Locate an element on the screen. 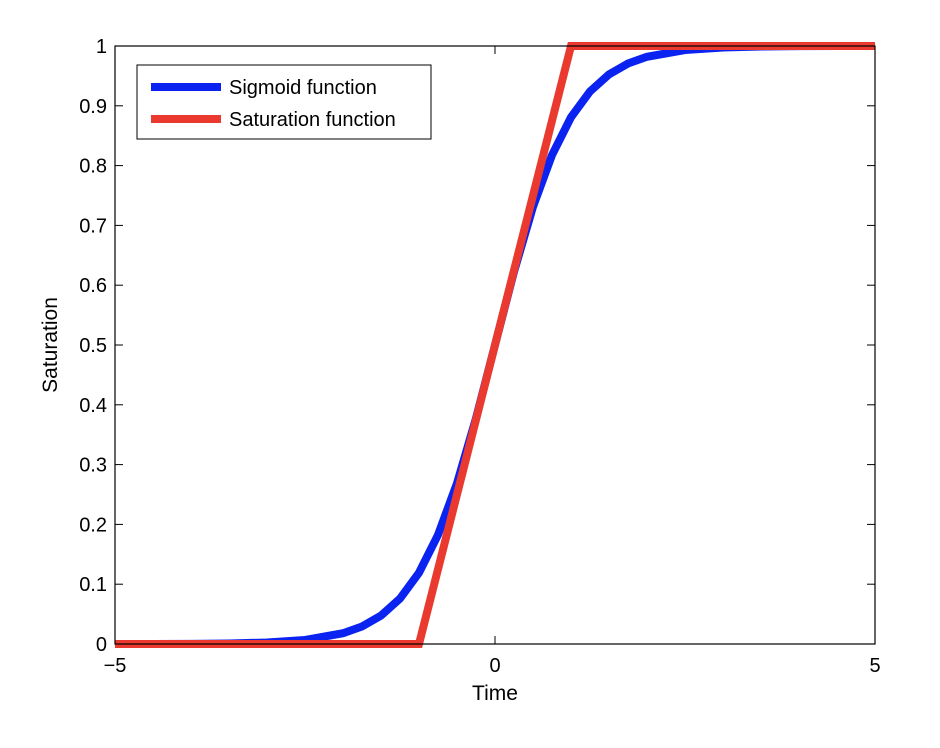 The width and height of the screenshot is (940, 748). y-tick-label: 0.8 is located at coordinates (93, 167).